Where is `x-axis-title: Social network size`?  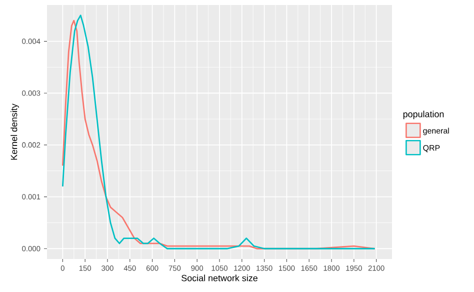
x-axis-title: Social network size is located at coordinates (220, 278).